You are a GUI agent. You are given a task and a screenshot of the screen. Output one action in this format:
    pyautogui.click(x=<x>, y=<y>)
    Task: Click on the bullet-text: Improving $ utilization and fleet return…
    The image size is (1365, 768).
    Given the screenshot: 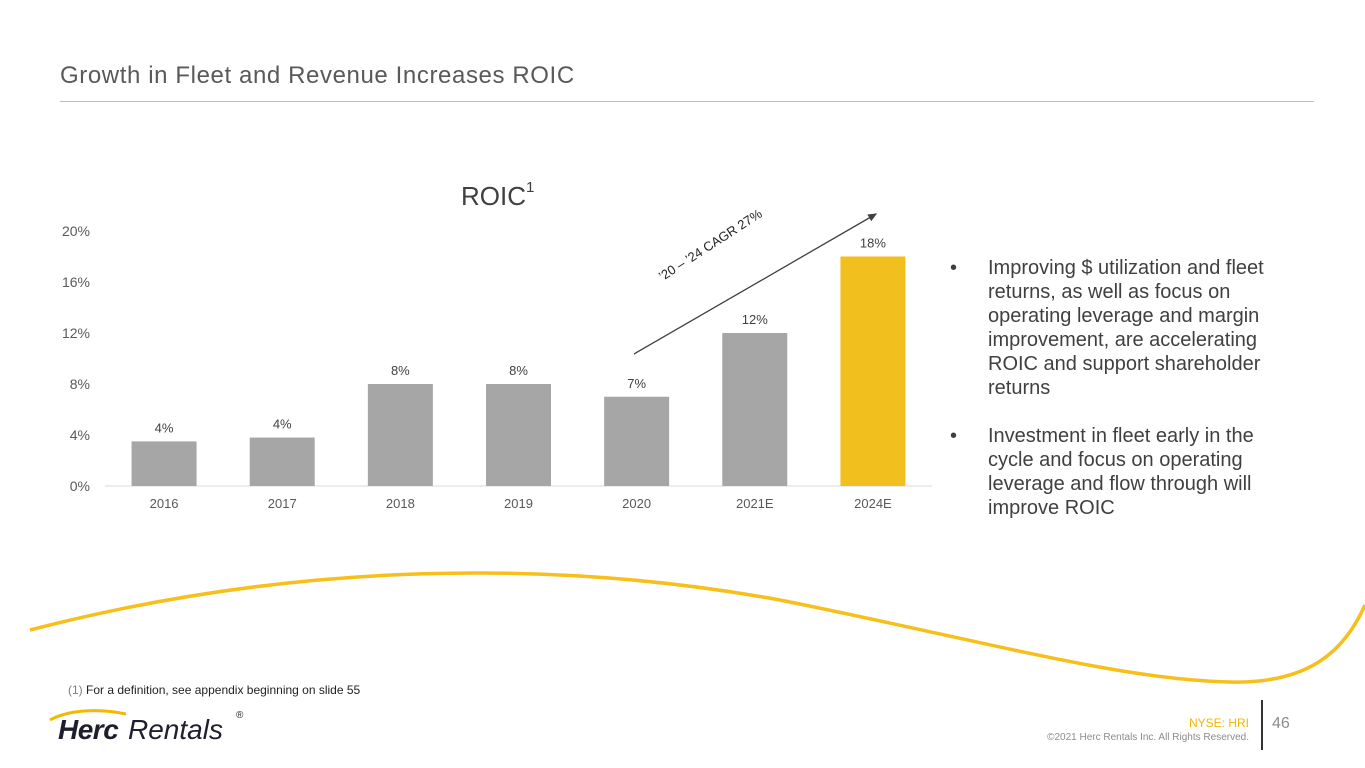 What is the action you would take?
    pyautogui.click(x=1126, y=328)
    